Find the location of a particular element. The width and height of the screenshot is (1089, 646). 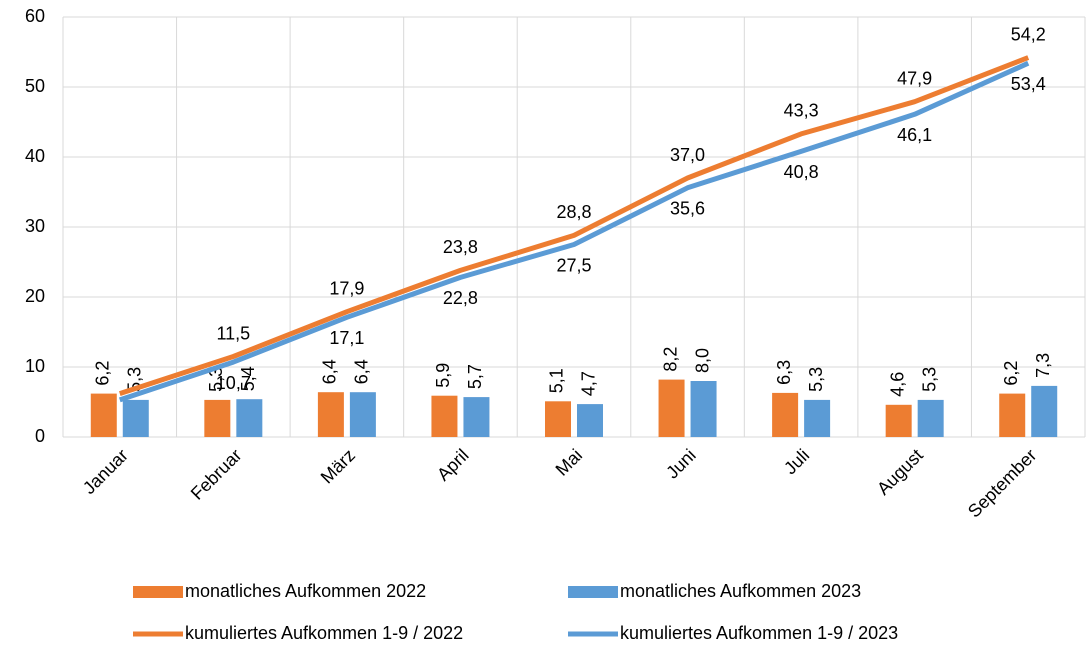

y-tick-label: 10 is located at coordinates (35, 366).